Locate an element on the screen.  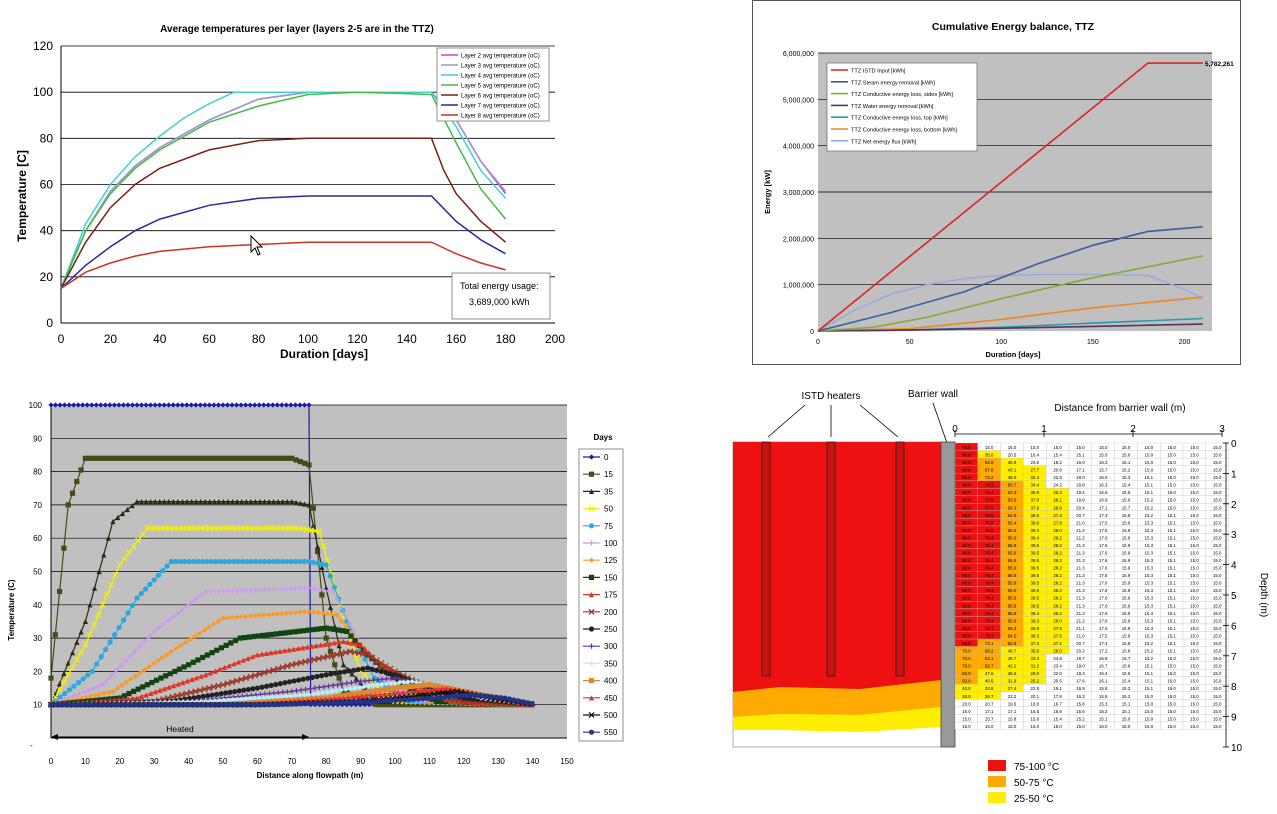
chart3-legend-label: 250 is located at coordinates (611, 629).